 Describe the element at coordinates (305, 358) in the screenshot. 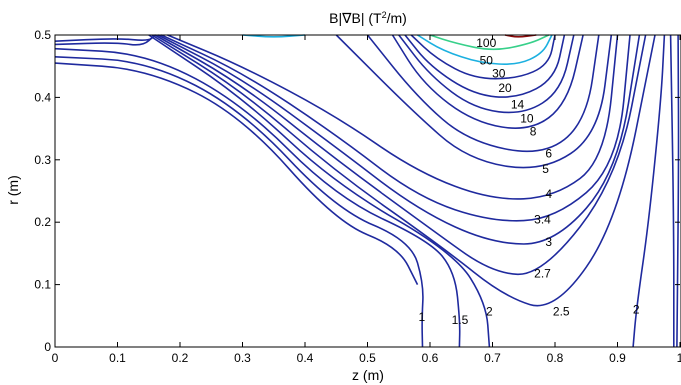

I see `x-tick-label: 0.4` at that location.